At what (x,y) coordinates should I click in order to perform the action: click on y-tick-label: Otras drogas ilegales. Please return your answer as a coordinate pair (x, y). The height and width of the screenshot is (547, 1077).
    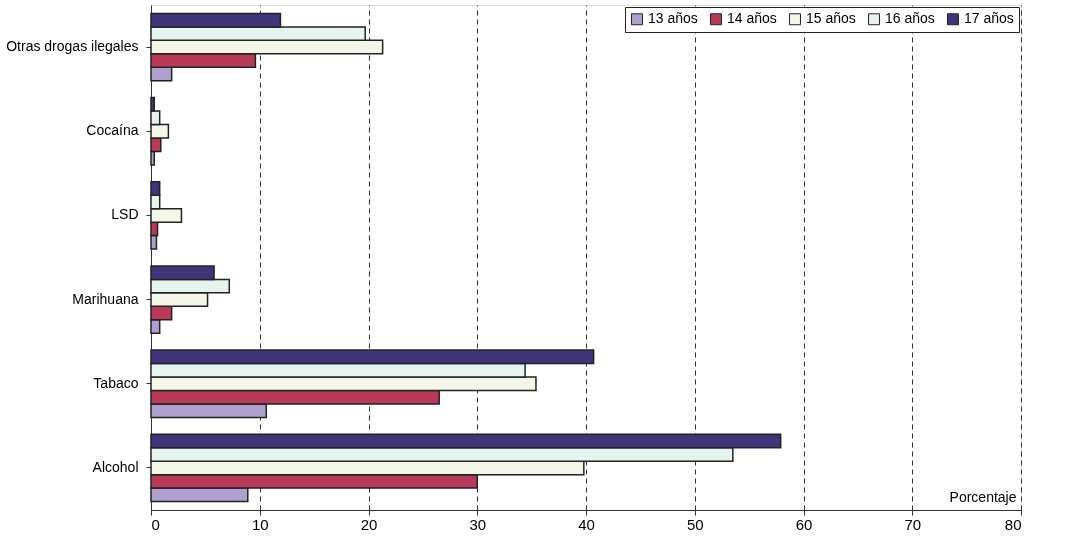
    Looking at the image, I should click on (72, 46).